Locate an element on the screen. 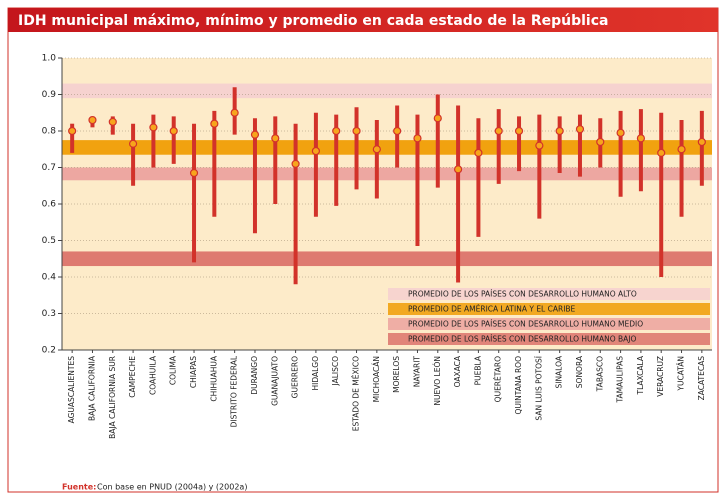 The width and height of the screenshot is (723, 501). x-tick-label: YUCATÁN is located at coordinates (681, 374).